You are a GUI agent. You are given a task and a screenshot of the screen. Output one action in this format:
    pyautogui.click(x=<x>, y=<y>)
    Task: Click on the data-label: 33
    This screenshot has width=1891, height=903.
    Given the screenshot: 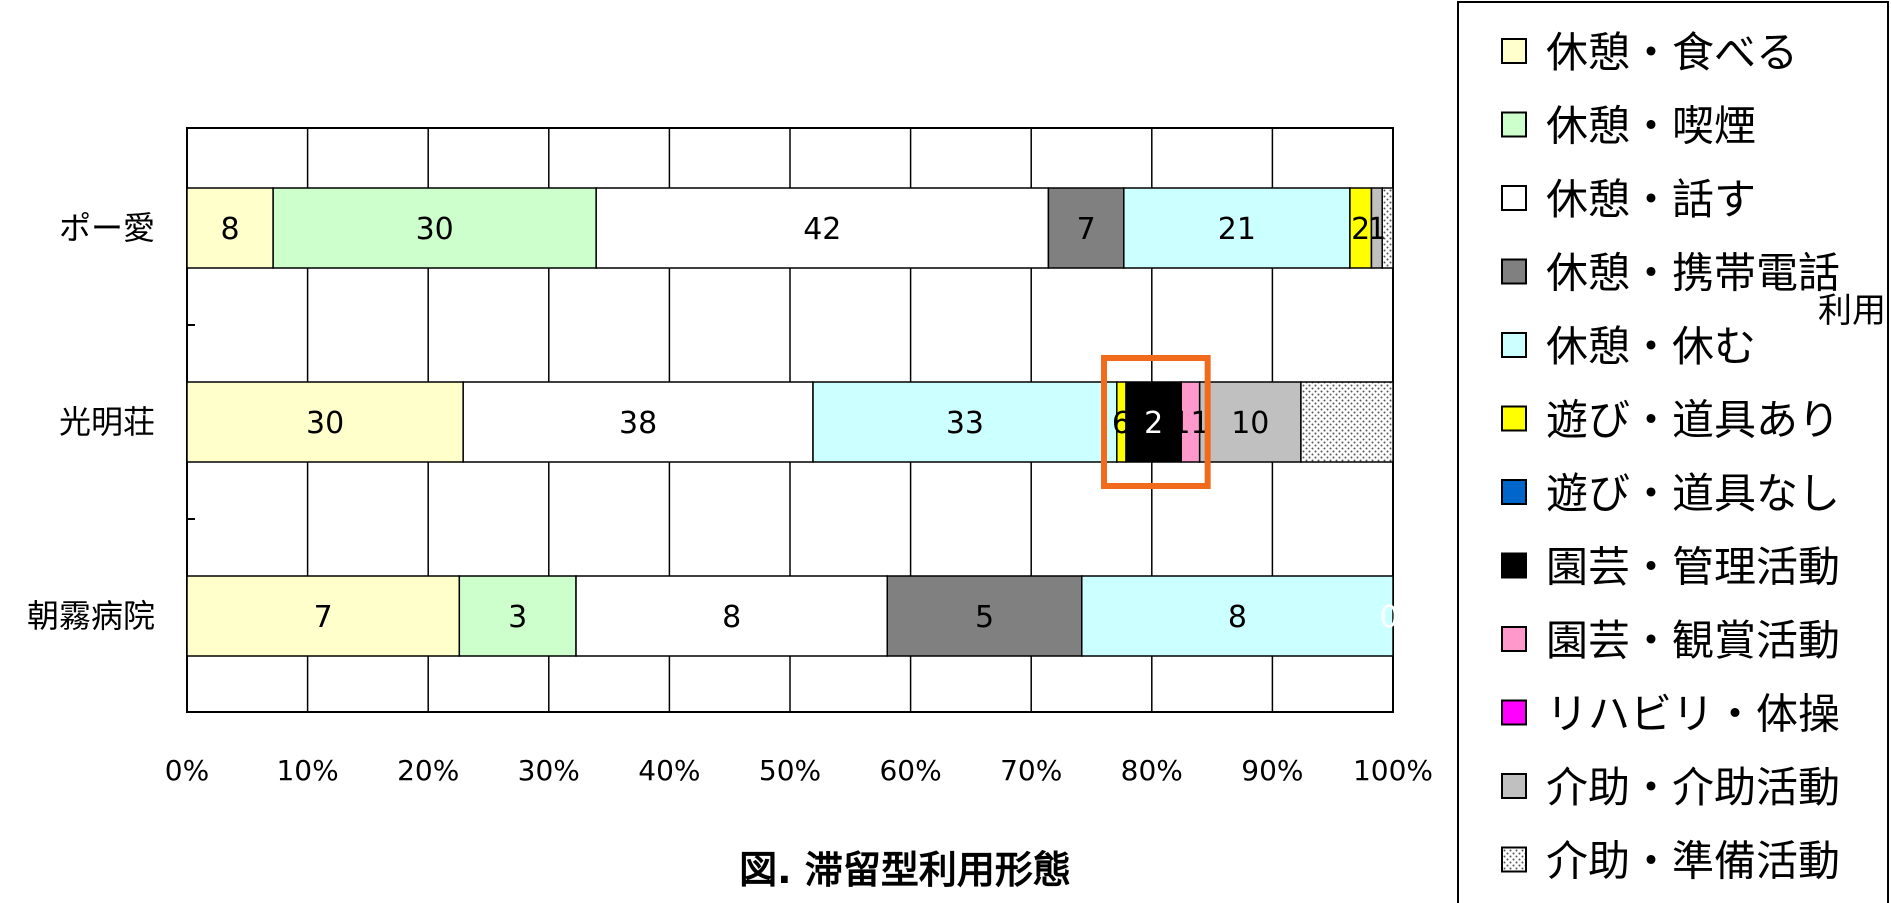 What is the action you would take?
    pyautogui.click(x=965, y=423)
    